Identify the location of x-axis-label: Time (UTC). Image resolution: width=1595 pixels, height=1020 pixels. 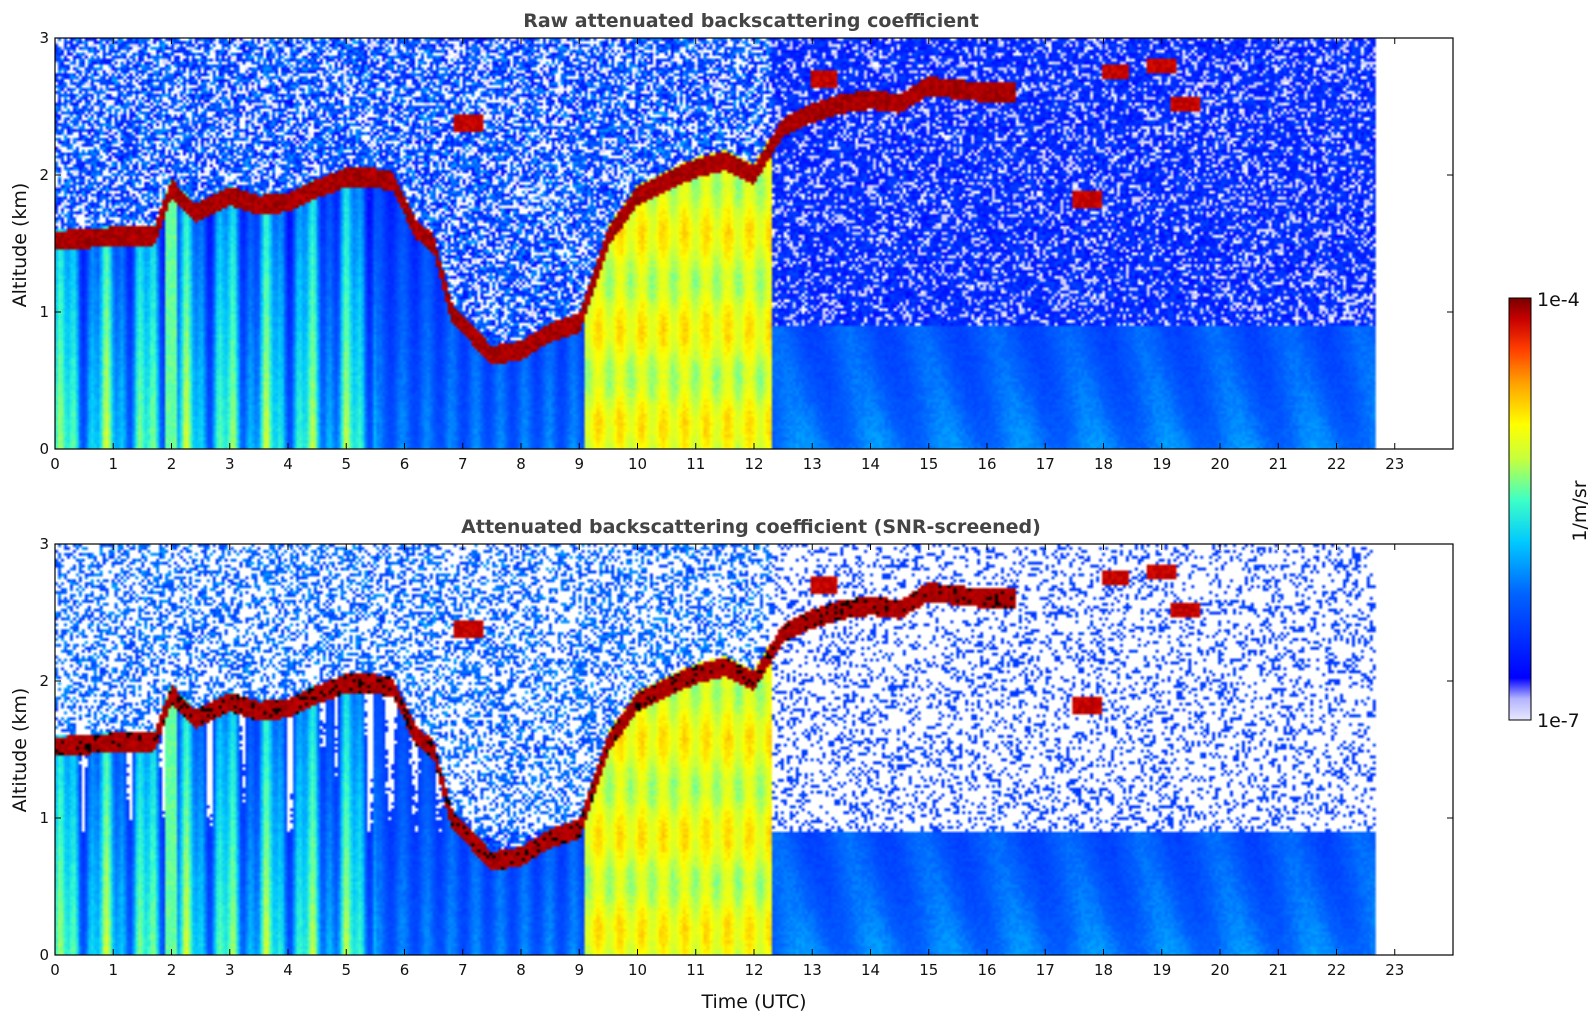
(753, 1002).